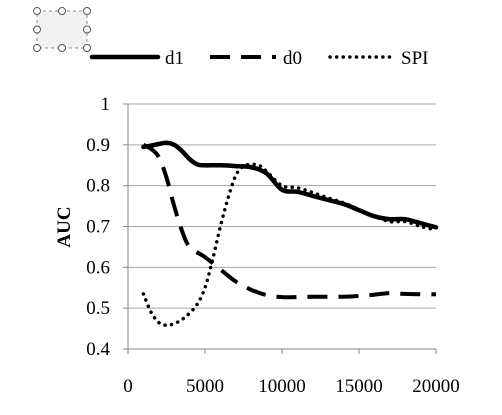 The width and height of the screenshot is (502, 415). What do you see at coordinates (98, 145) in the screenshot?
I see `y-tick-label: 0.9` at bounding box center [98, 145].